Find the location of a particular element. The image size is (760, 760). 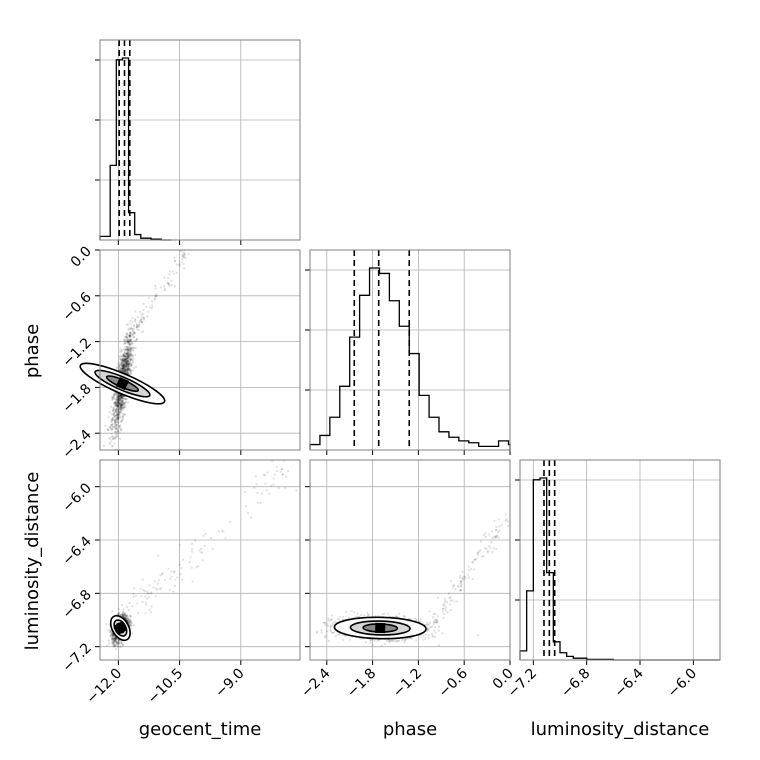

panel-frame is located at coordinates (410, 350).